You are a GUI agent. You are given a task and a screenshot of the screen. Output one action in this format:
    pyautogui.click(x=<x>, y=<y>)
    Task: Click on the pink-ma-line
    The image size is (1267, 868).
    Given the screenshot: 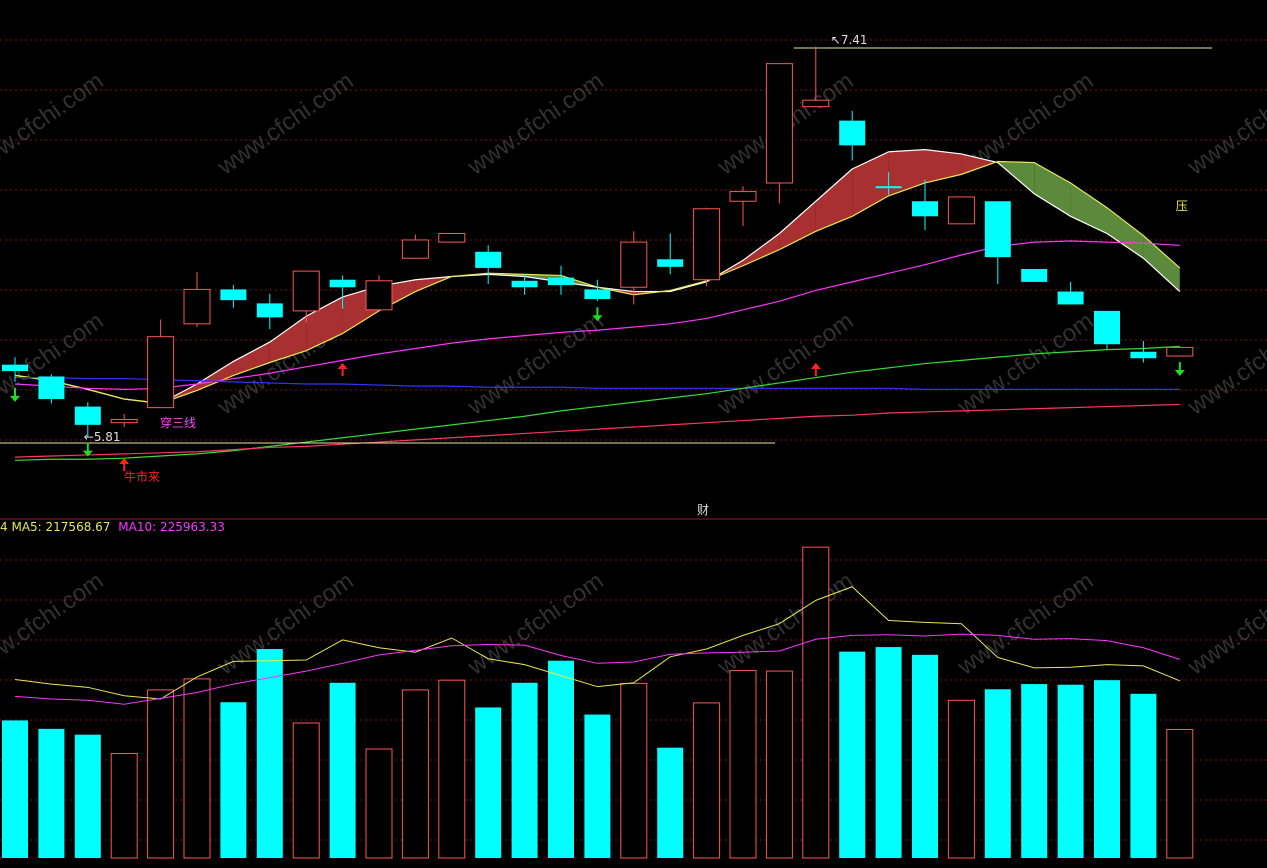 What is the action you would take?
    pyautogui.click(x=597, y=430)
    